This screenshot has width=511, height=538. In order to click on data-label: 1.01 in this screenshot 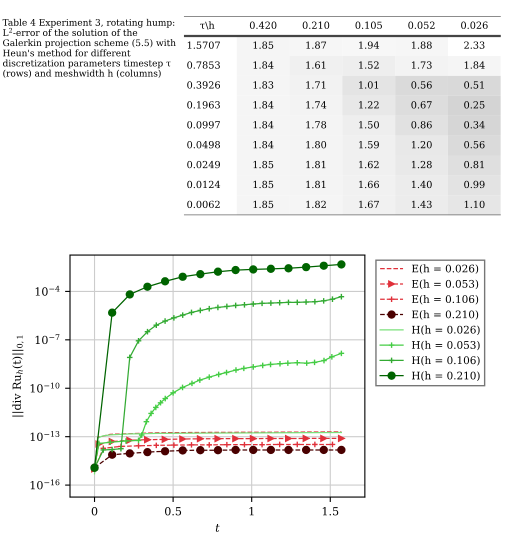, I will do `click(368, 85)`.